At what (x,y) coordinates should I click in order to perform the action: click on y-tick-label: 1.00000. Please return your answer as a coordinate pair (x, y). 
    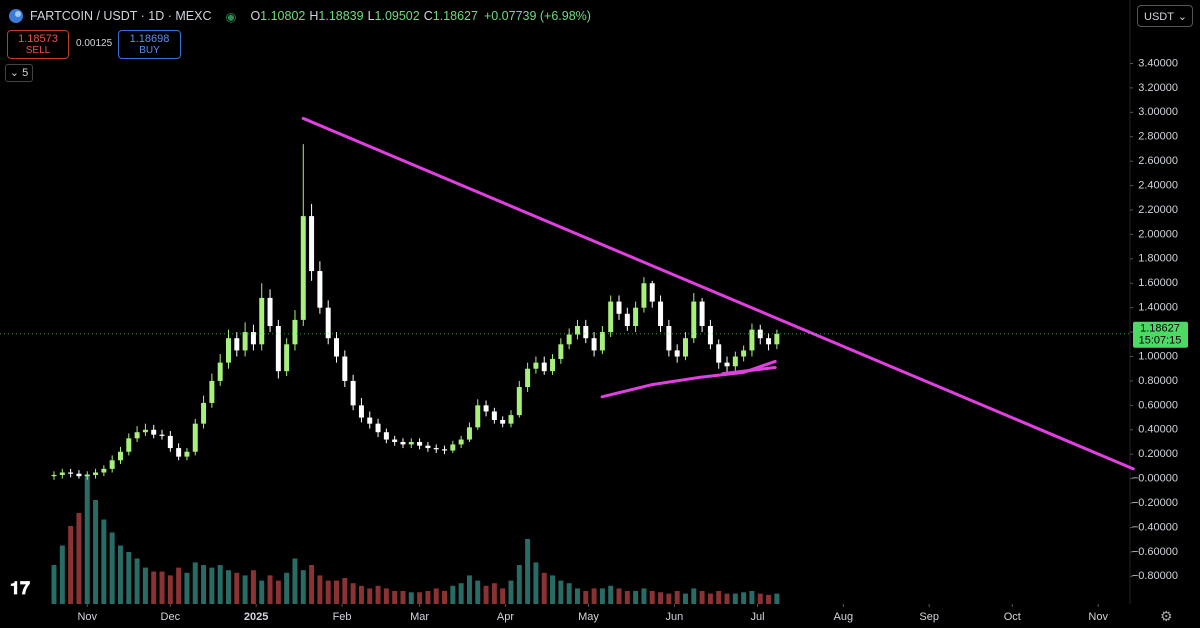
    Looking at the image, I should click on (1158, 356).